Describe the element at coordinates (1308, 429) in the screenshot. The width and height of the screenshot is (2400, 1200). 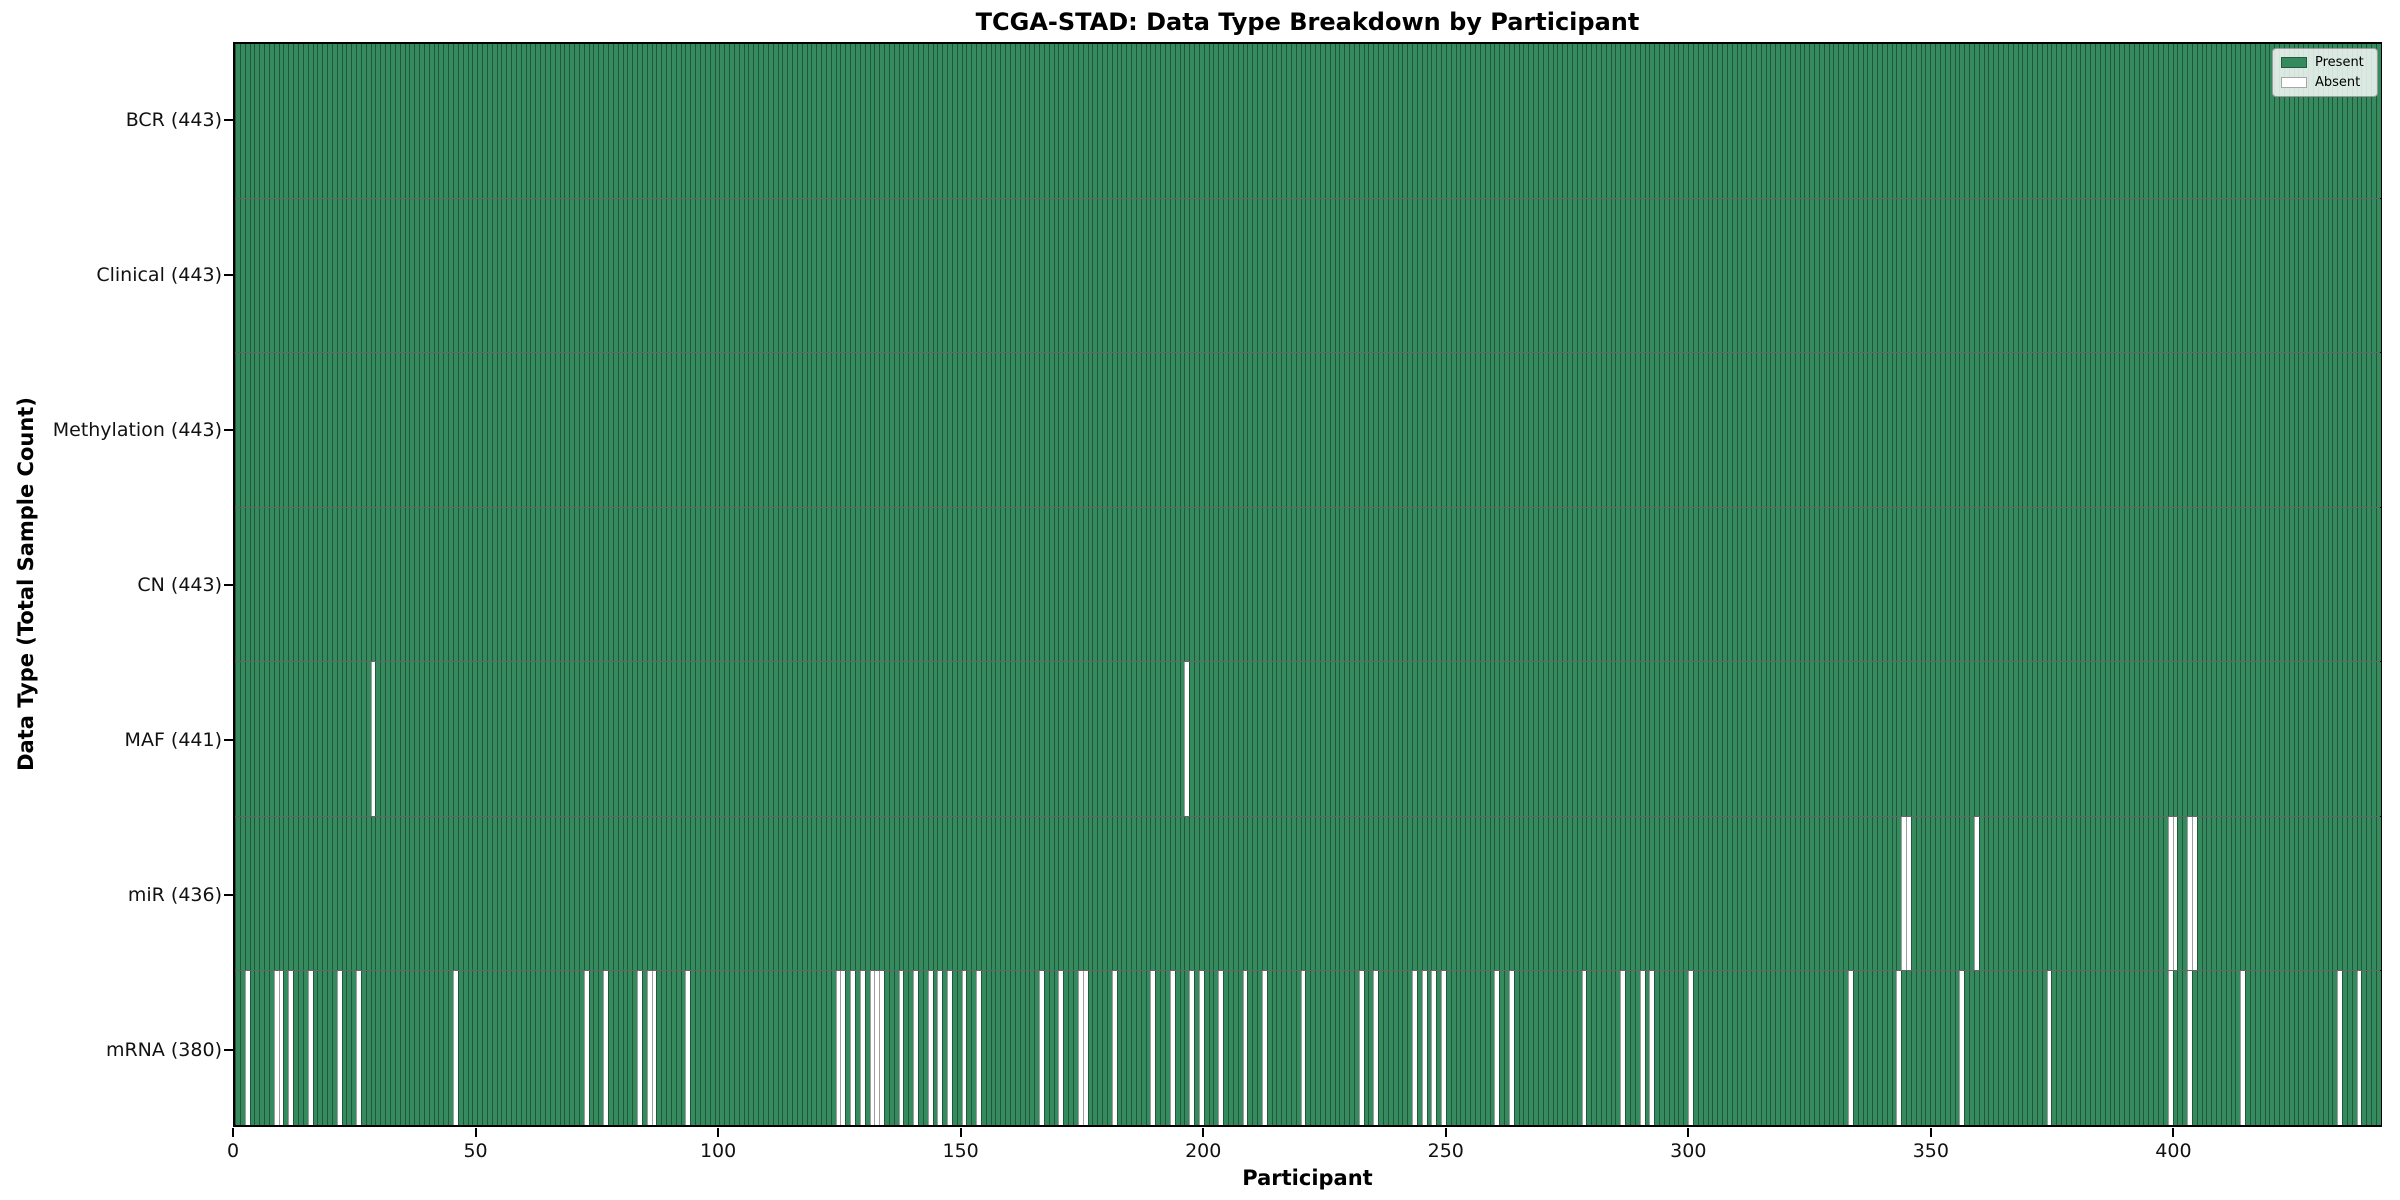
I see `row-Methylation` at that location.